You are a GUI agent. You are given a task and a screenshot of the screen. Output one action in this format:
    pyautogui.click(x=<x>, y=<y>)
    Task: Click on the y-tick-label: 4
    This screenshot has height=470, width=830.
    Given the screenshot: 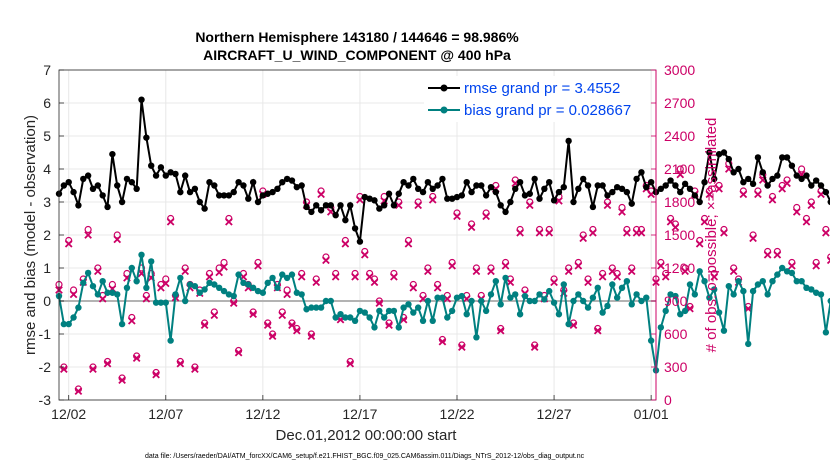 What is the action you would take?
    pyautogui.click(x=47, y=169)
    